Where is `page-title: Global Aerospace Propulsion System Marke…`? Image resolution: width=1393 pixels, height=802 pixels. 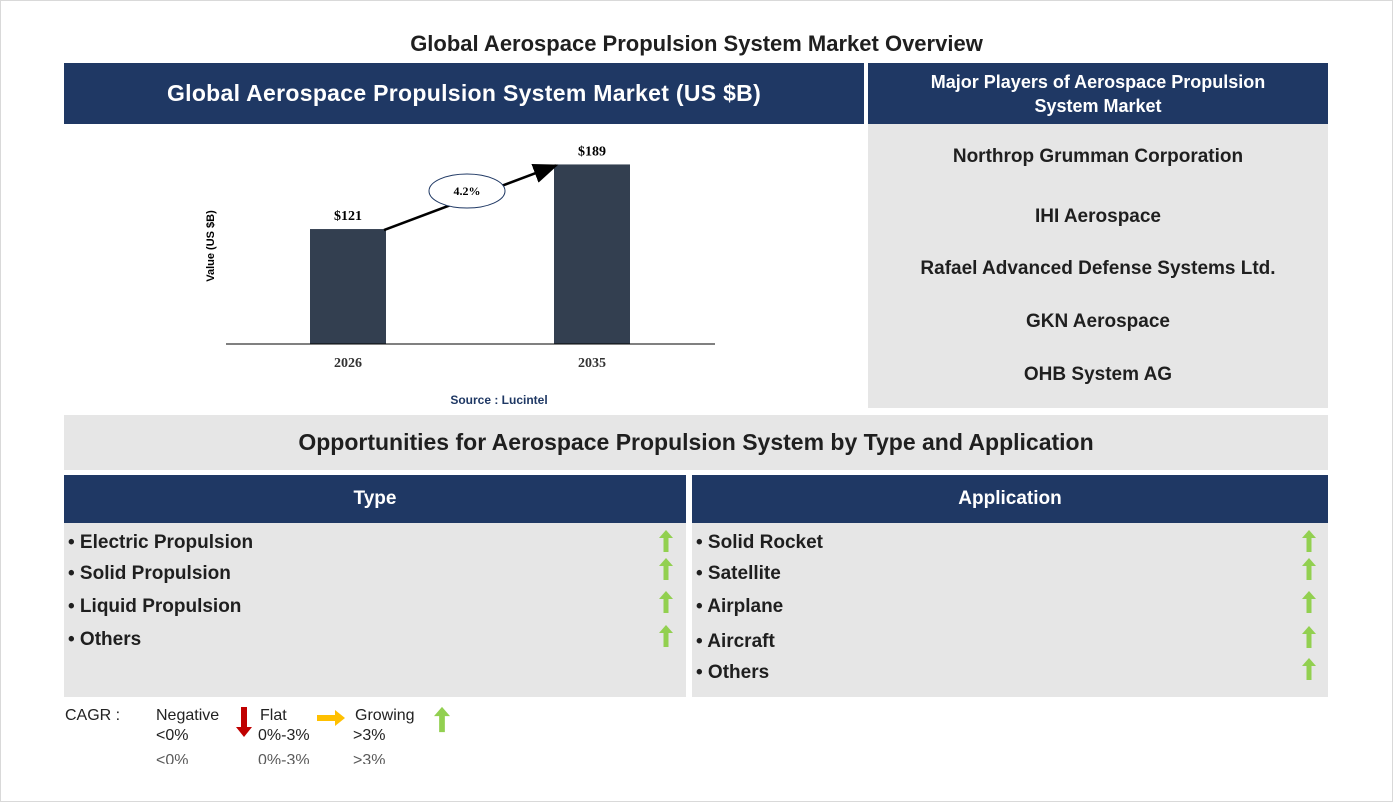 page-title: Global Aerospace Propulsion System Marke… is located at coordinates (696, 43).